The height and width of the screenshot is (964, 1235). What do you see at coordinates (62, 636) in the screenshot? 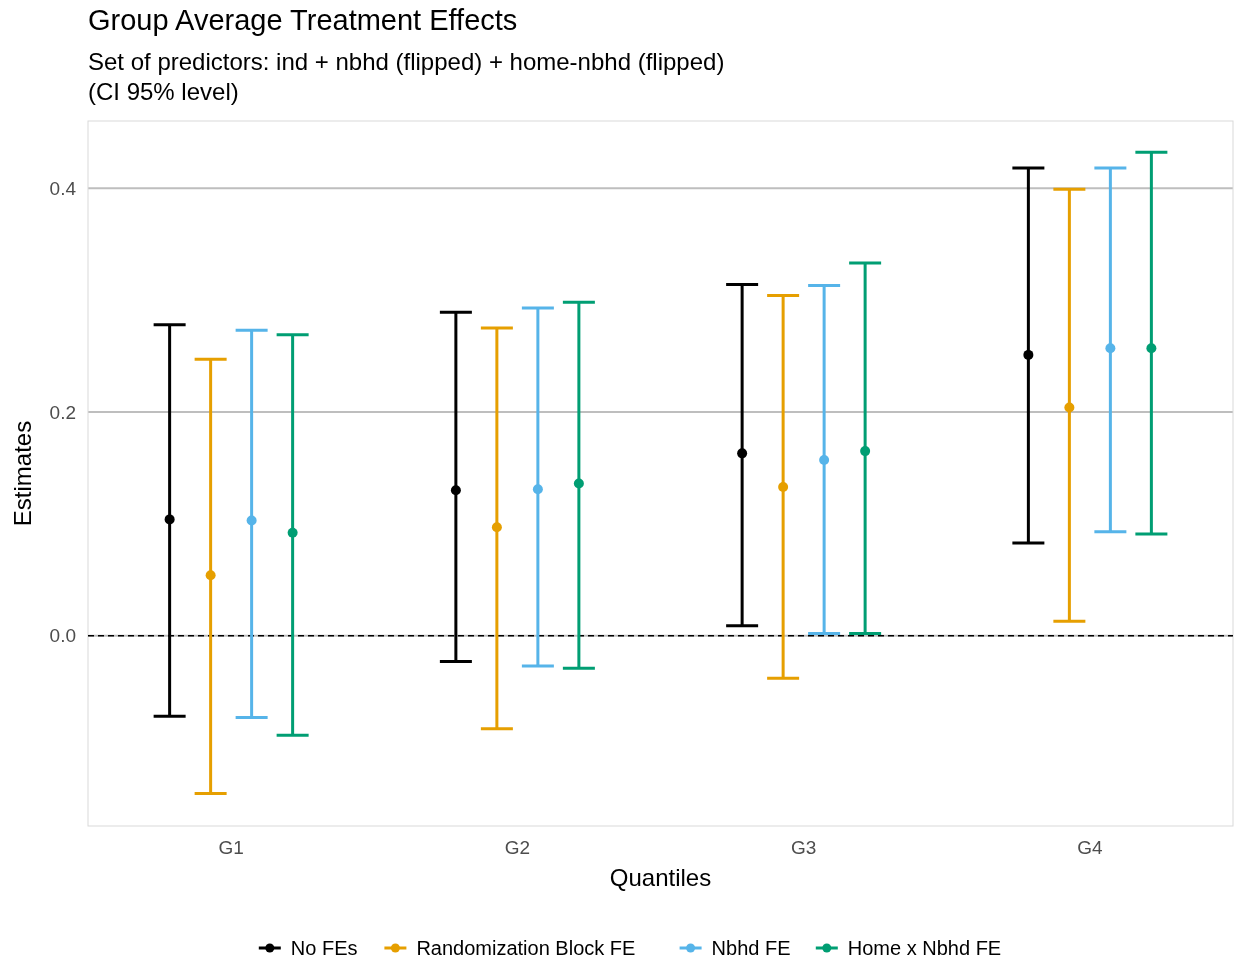
I see `y-tick-label: 0.0` at bounding box center [62, 636].